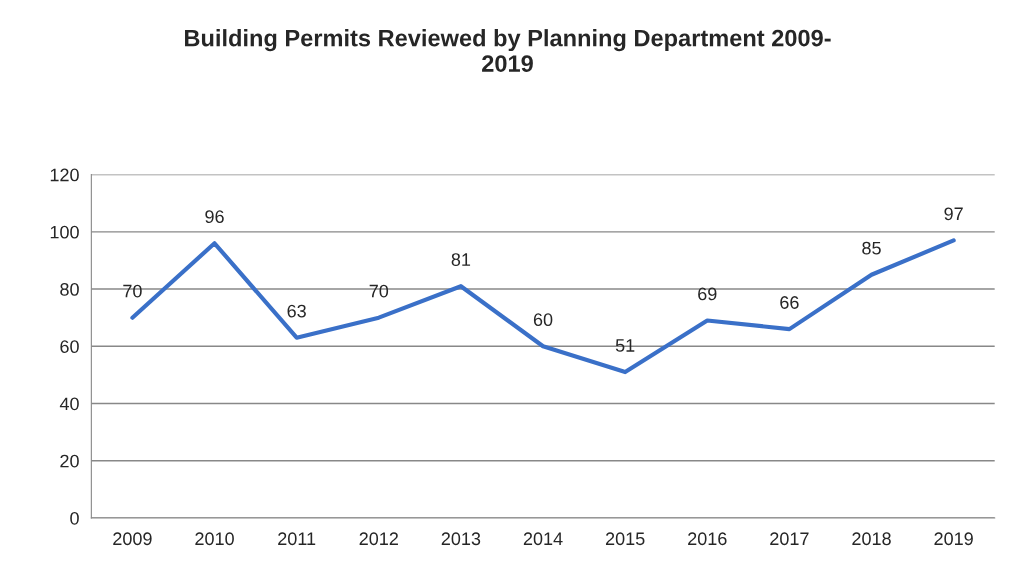  I want to click on data-label: 60, so click(543, 320).